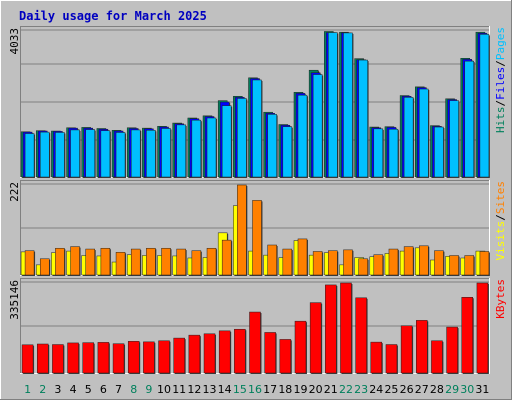 The image size is (512, 400). What do you see at coordinates (467, 389) in the screenshot?
I see `day-label-30: 30` at bounding box center [467, 389].